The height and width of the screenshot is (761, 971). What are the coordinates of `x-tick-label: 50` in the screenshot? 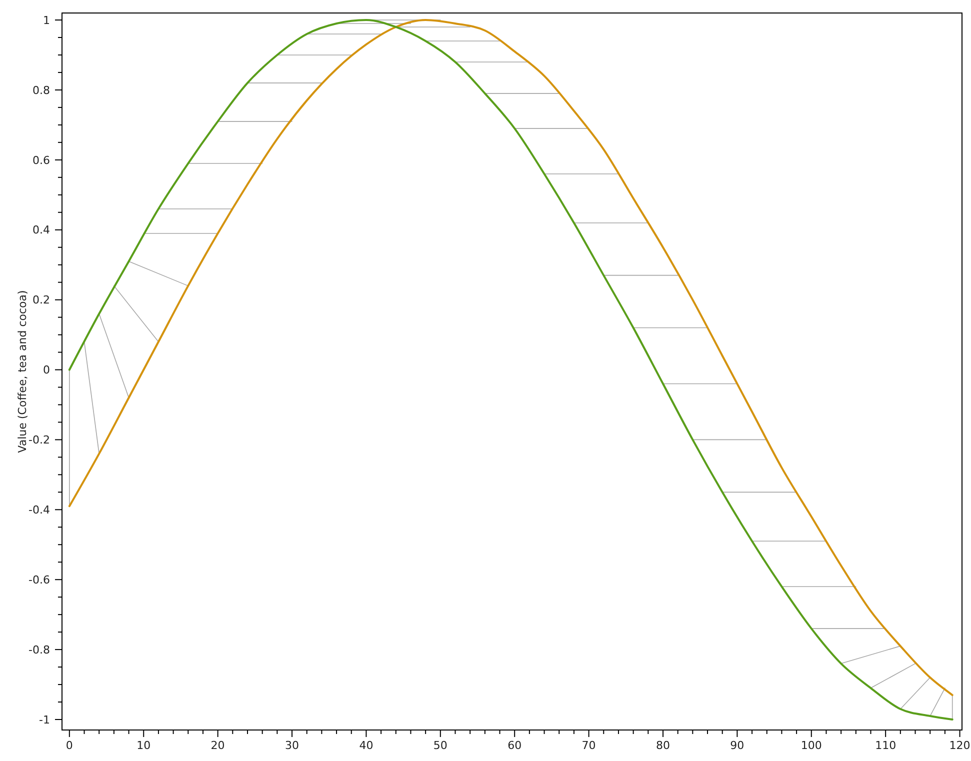 It's located at (440, 745).